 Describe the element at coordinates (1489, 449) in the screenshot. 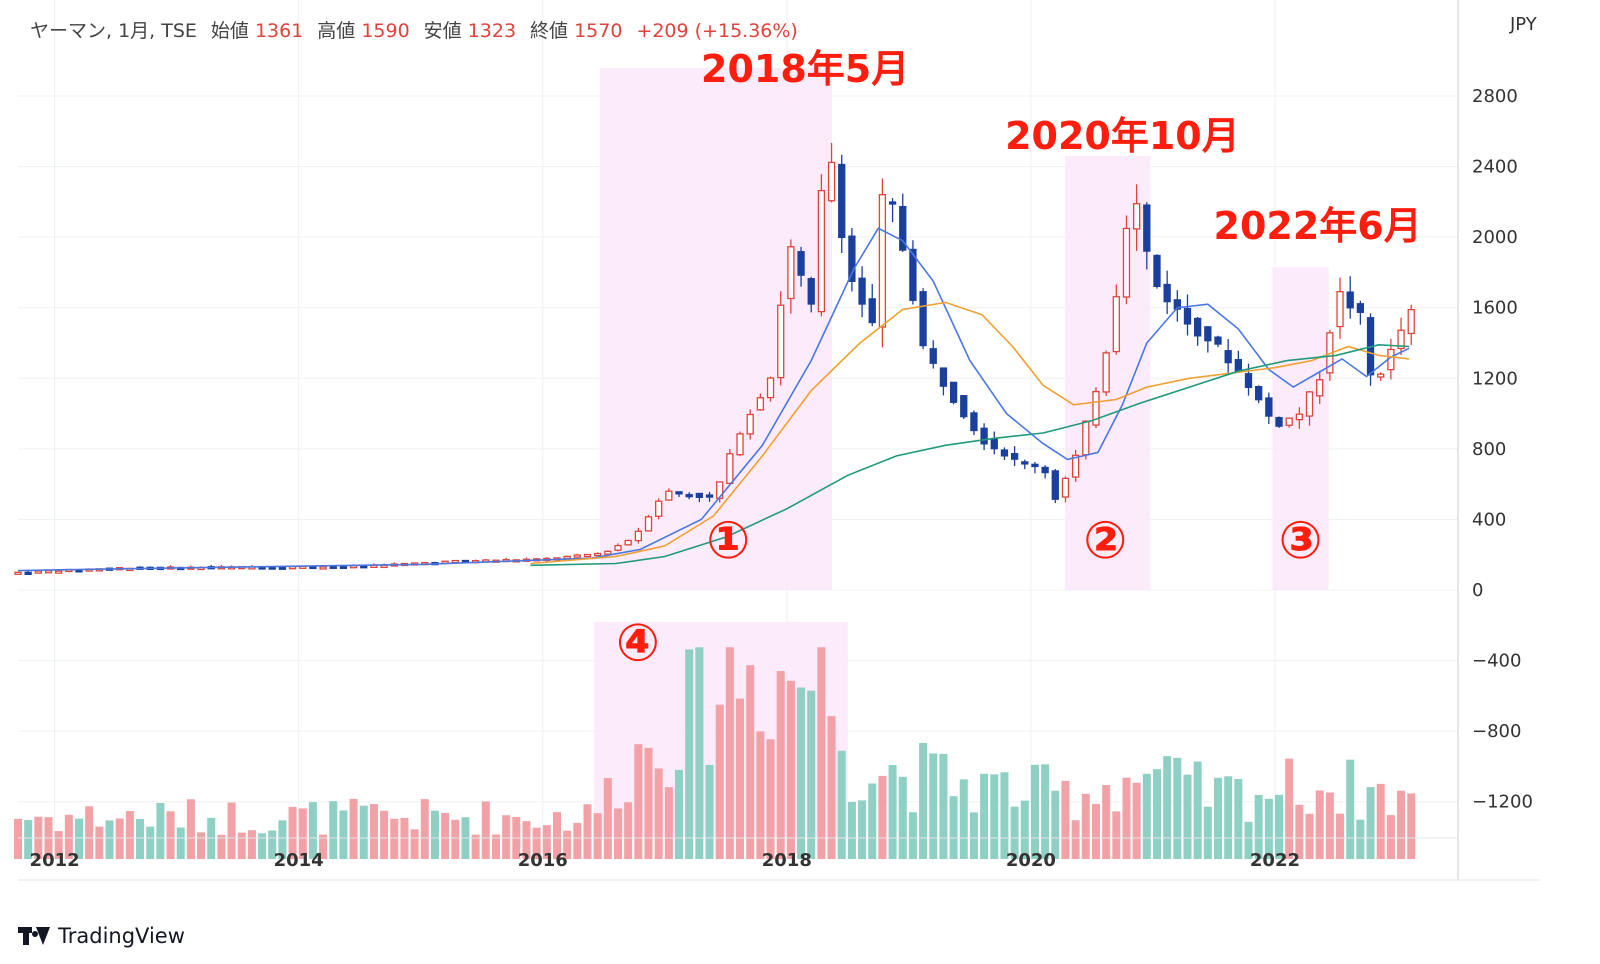

I see `y-tick-label: 800` at that location.